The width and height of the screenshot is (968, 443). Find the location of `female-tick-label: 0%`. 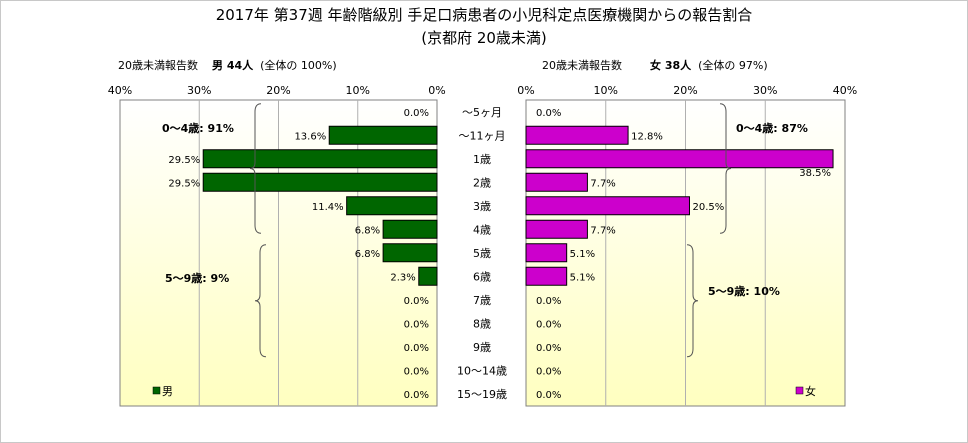

female-tick-label: 0% is located at coordinates (525, 90).